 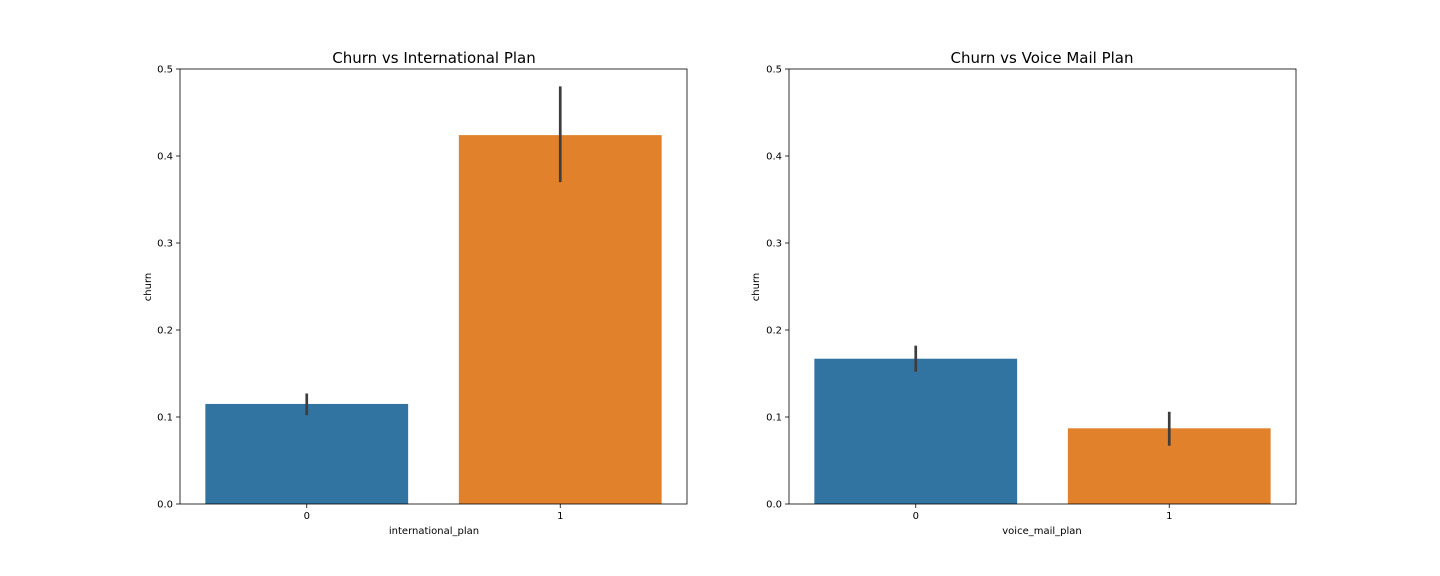 I want to click on bars, so click(x=1042, y=431).